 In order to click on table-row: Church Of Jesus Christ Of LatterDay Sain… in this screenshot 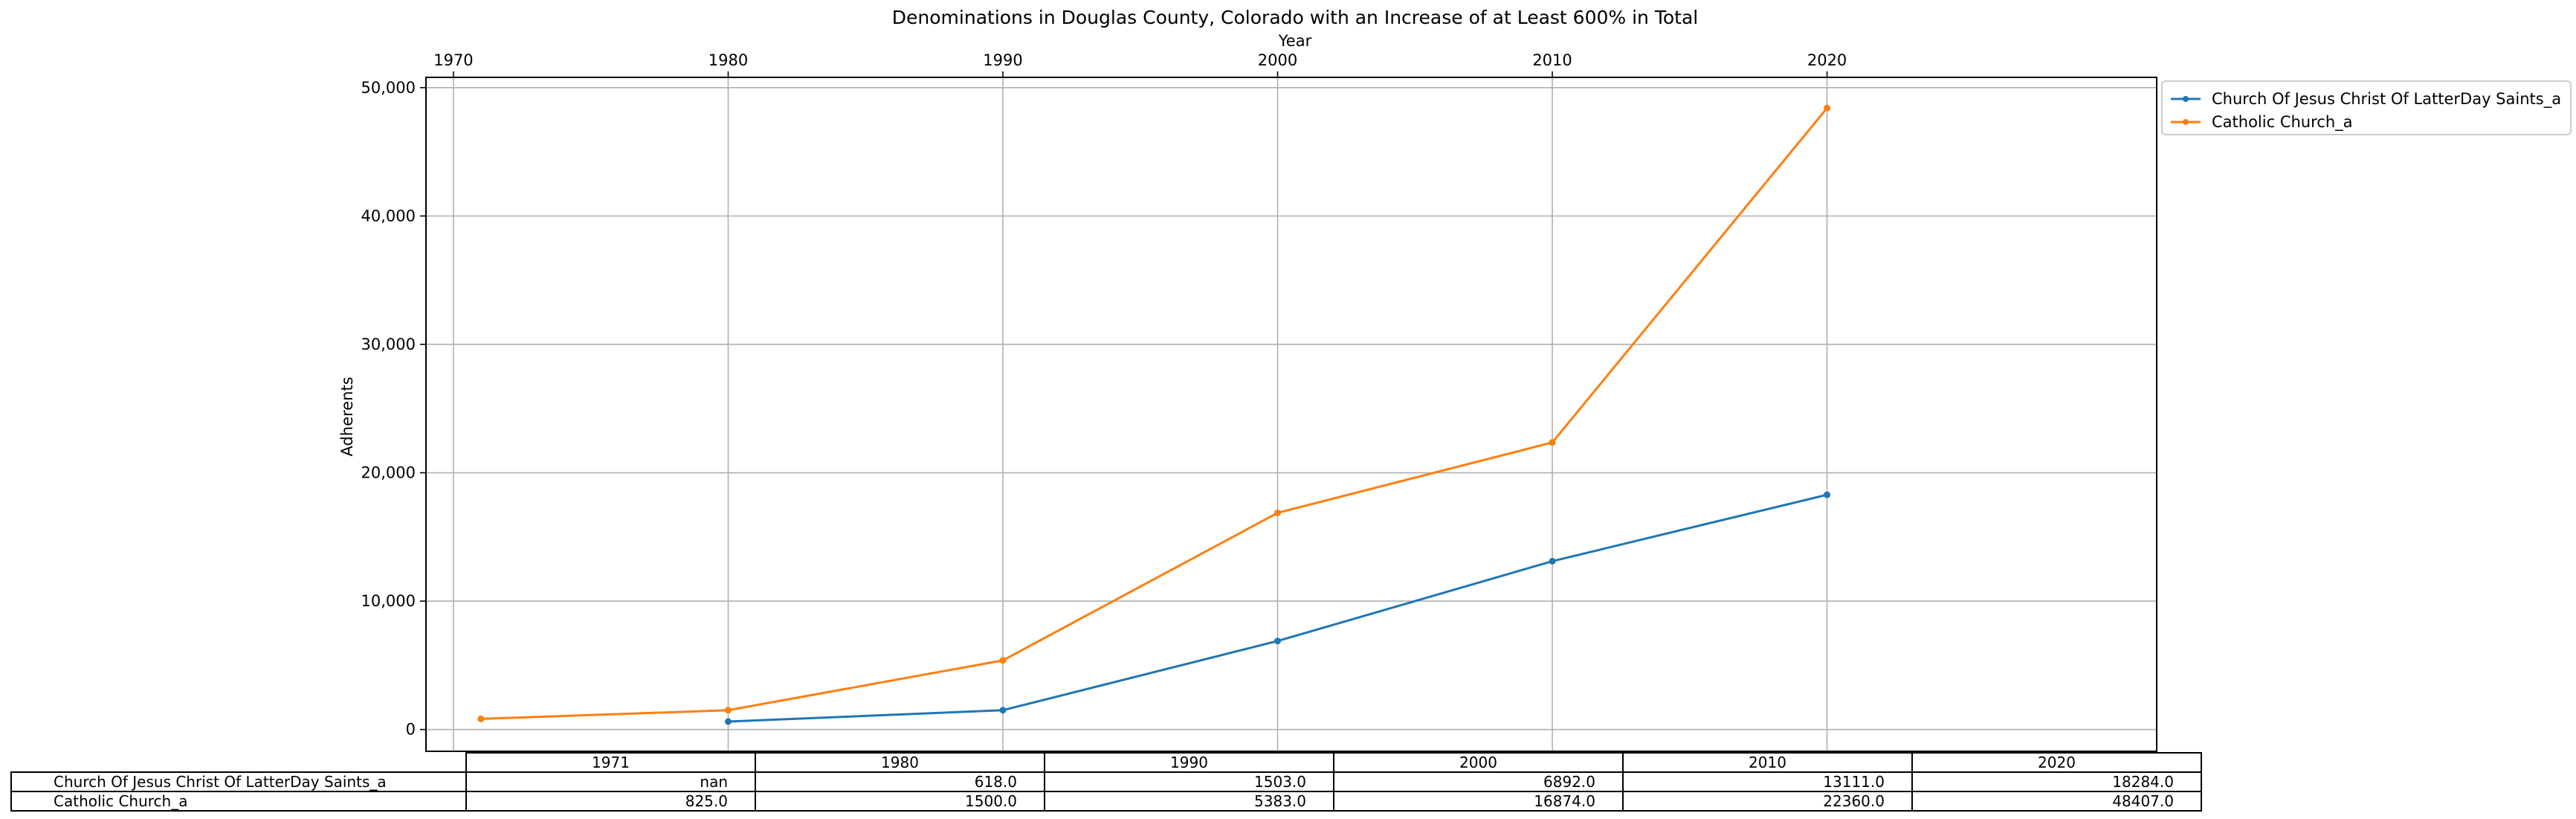, I will do `click(1106, 781)`.